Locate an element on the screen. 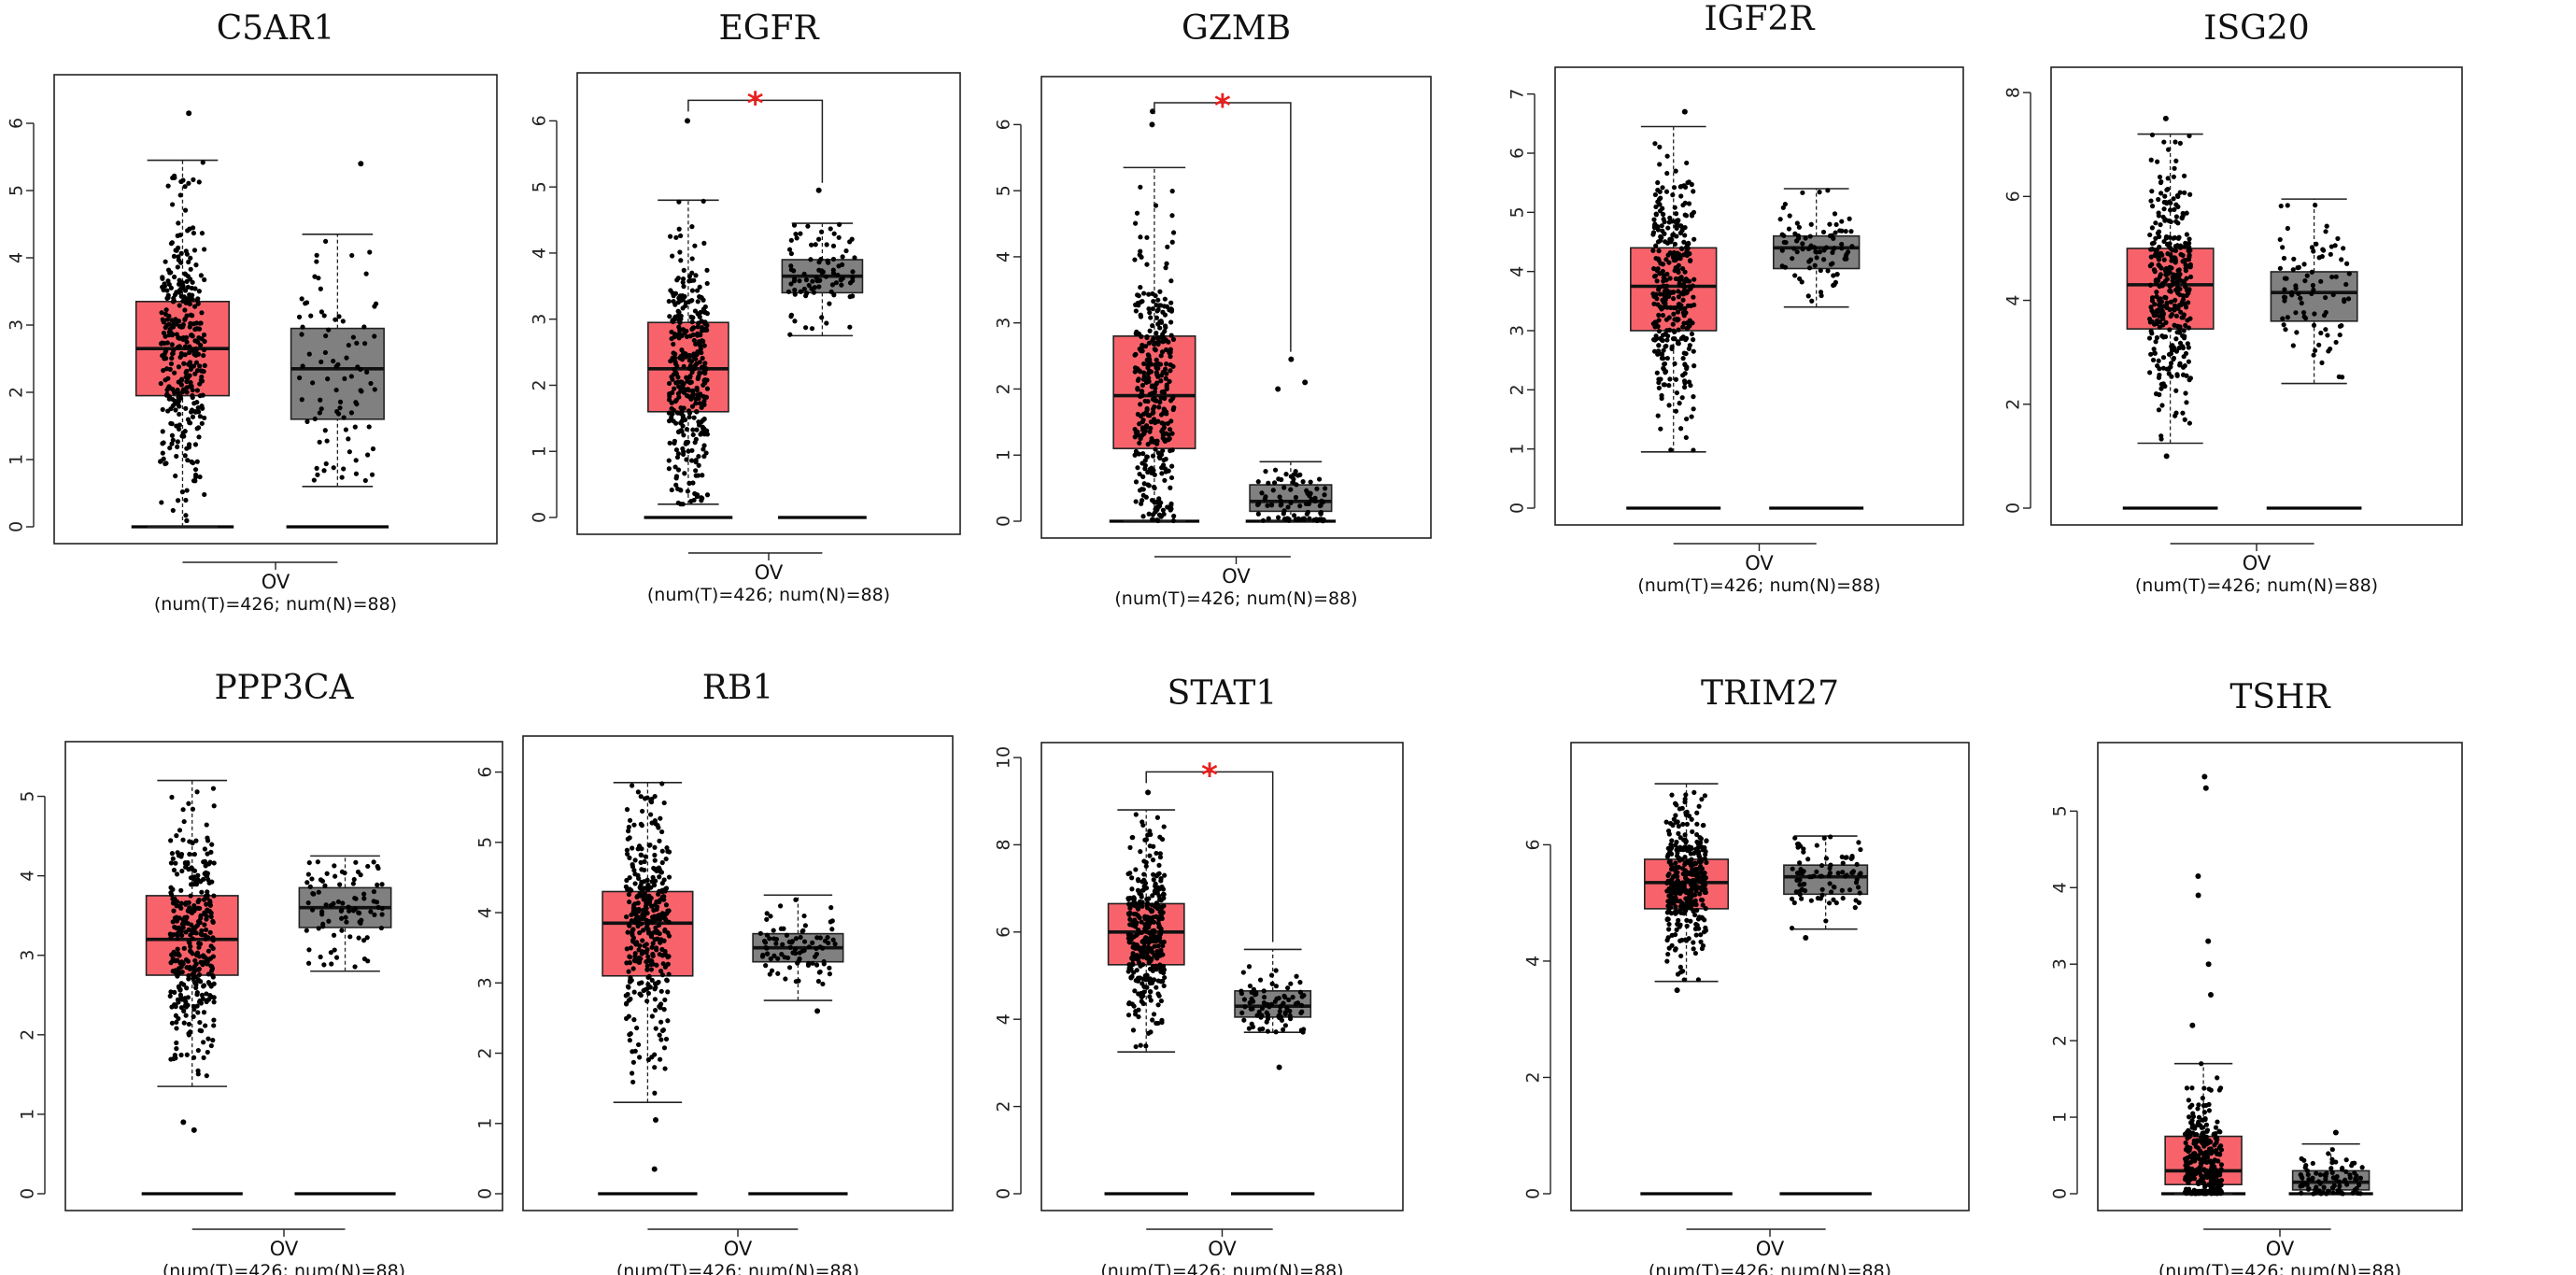  y-tick-label: 4 is located at coordinates (1004, 1019).